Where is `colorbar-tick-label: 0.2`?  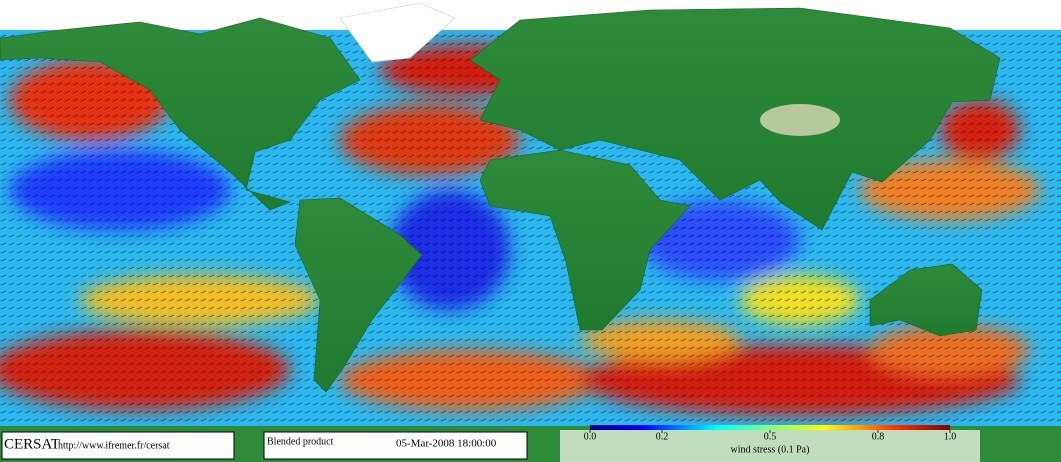
colorbar-tick-label: 0.2 is located at coordinates (662, 436).